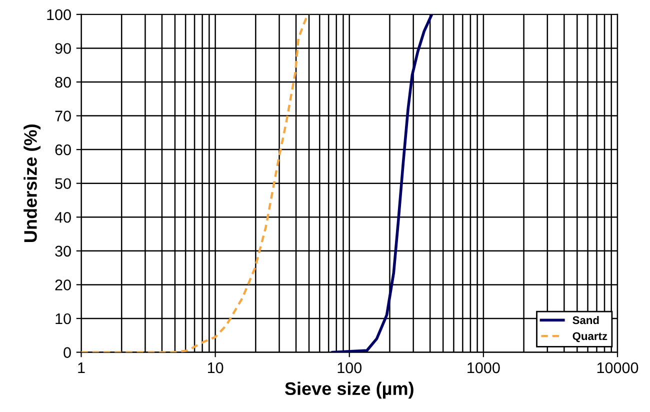 The image size is (650, 412). Describe the element at coordinates (349, 390) in the screenshot. I see `x-axis-title: Sieve size (µm)` at that location.